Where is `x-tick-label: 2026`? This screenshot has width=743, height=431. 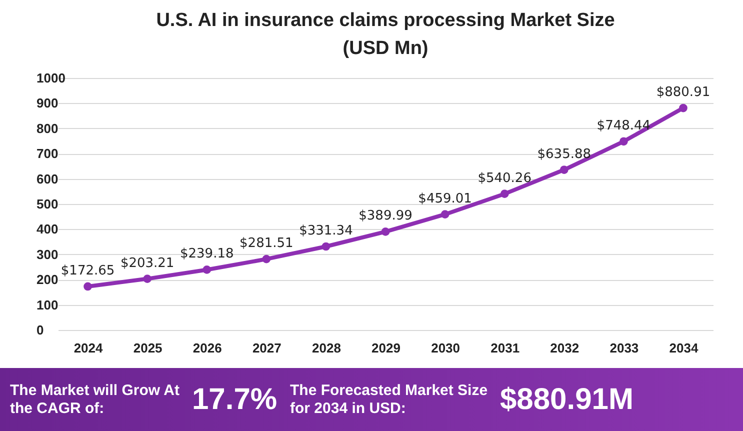
x-tick-label: 2026 is located at coordinates (207, 348).